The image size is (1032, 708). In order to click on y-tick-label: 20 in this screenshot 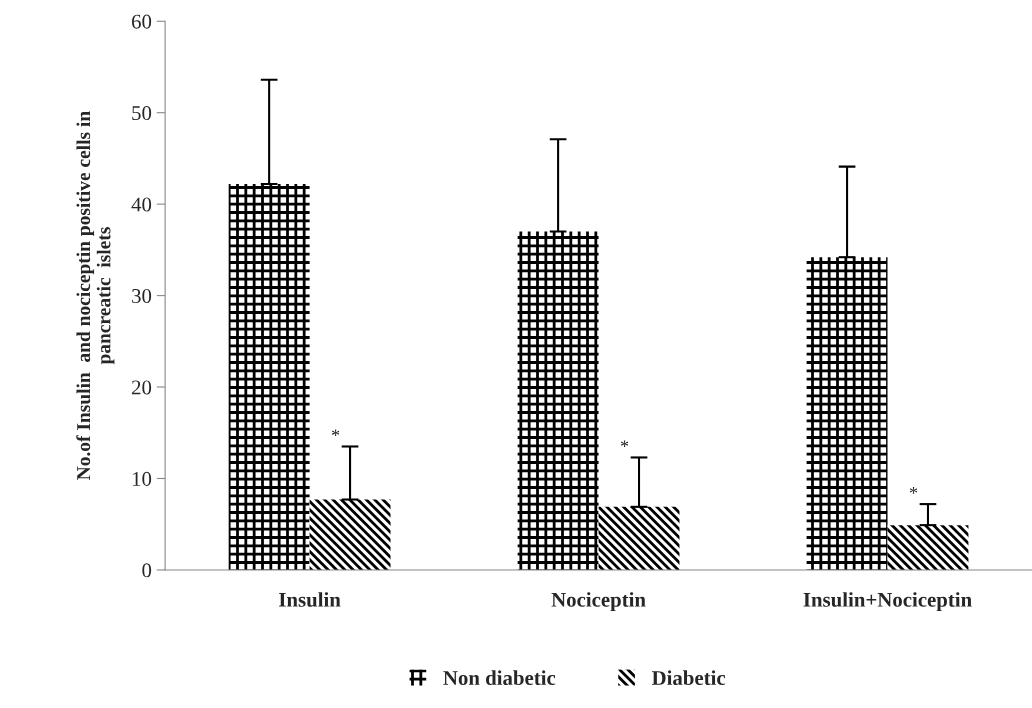, I will do `click(142, 387)`.